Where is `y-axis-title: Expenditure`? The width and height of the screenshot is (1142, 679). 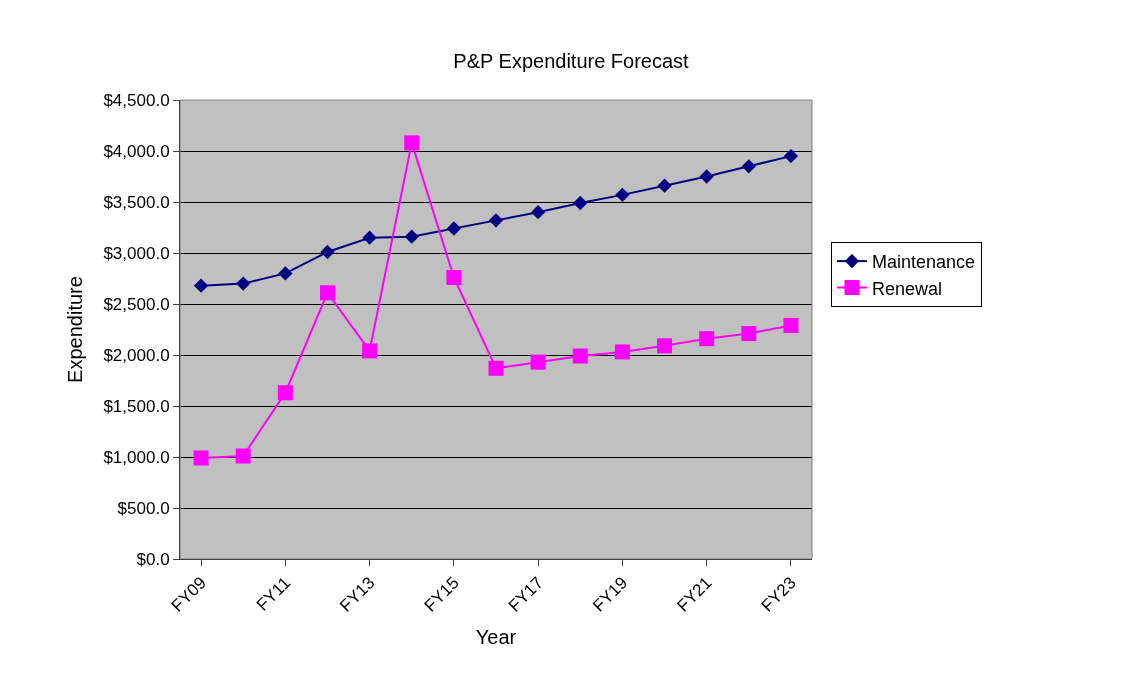
y-axis-title: Expenditure is located at coordinates (74, 329).